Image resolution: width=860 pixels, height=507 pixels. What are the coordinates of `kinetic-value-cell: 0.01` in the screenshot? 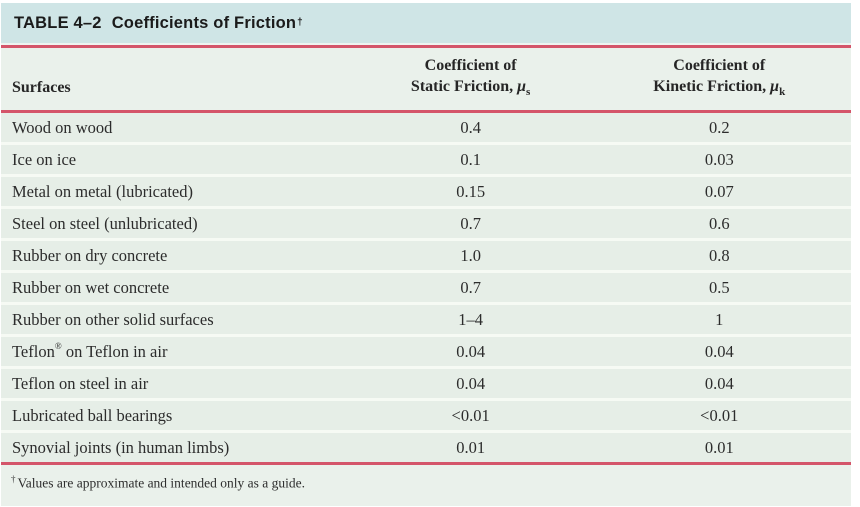 It's located at (719, 448).